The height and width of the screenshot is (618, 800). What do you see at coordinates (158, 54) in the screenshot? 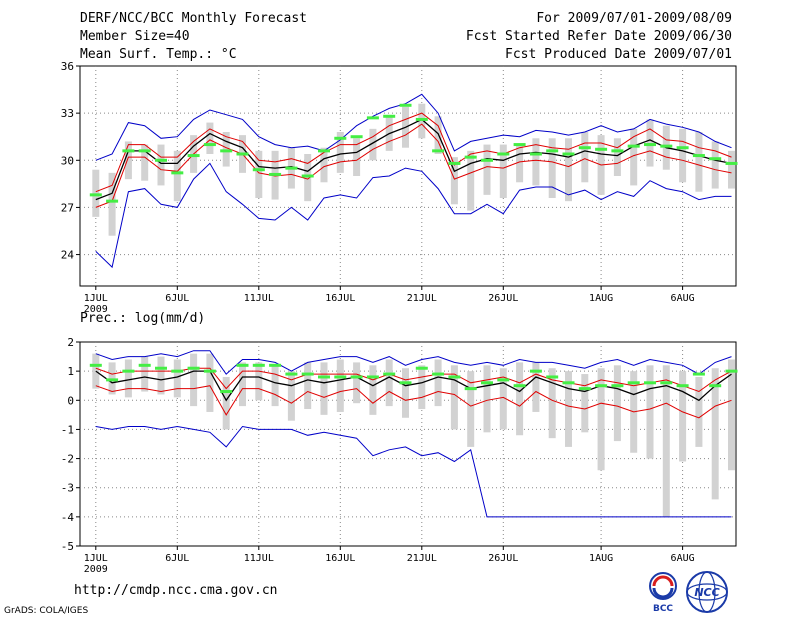
I see `variable-label: Mean Surf. Temp.: °C` at bounding box center [158, 54].